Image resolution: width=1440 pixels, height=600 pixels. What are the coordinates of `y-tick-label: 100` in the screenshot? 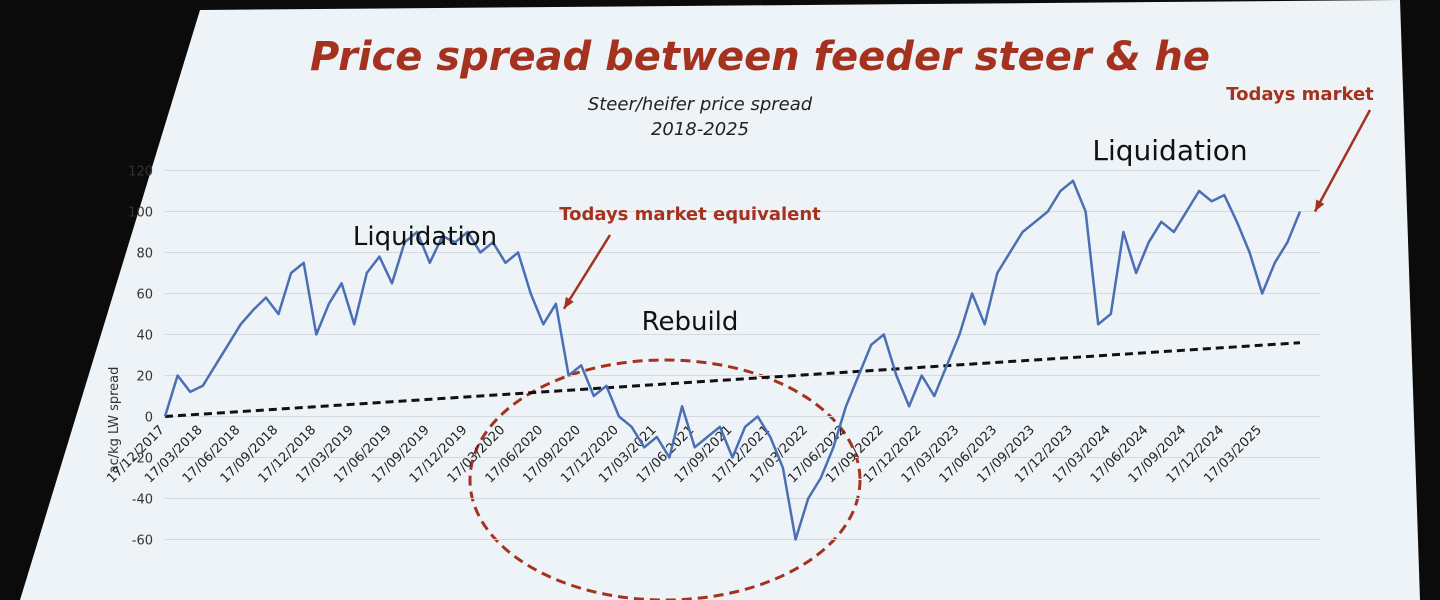 It's located at (140, 213).